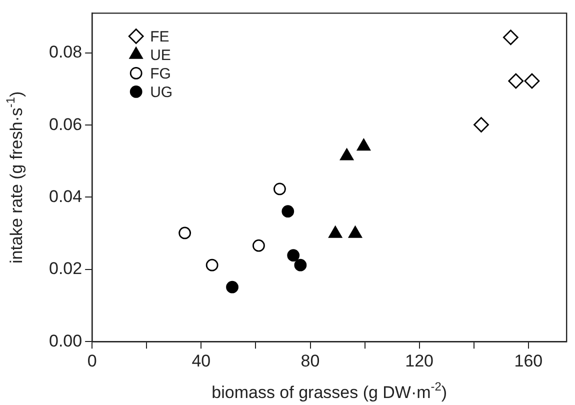 The height and width of the screenshot is (405, 575). I want to click on x-tick-label: 120, so click(419, 360).